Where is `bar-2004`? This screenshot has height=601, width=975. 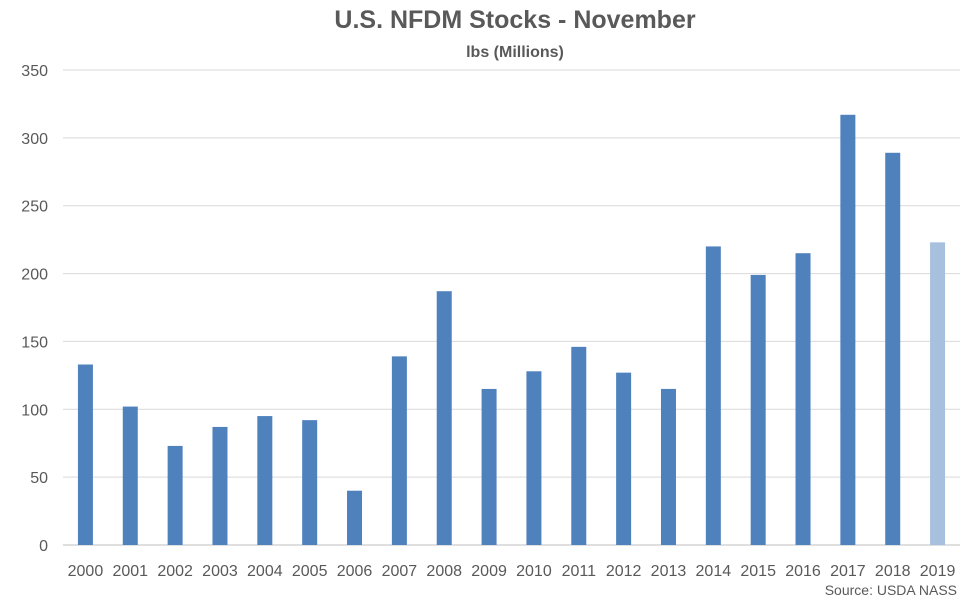
bar-2004 is located at coordinates (265, 480).